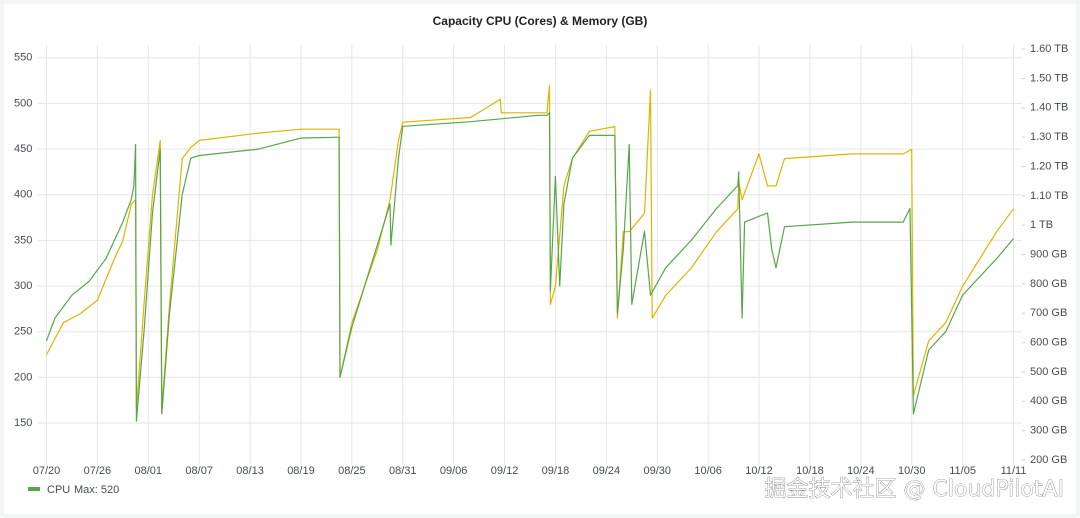 This screenshot has height=518, width=1080. What do you see at coordinates (708, 471) in the screenshot?
I see `x-tick-label: 10/06` at bounding box center [708, 471].